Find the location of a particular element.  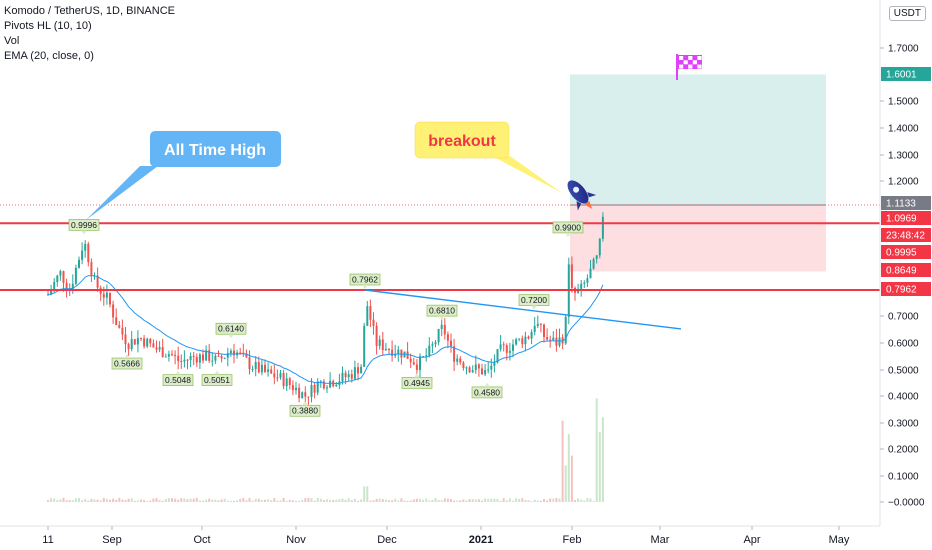

callout-breakout: breakout is located at coordinates (488, 157).